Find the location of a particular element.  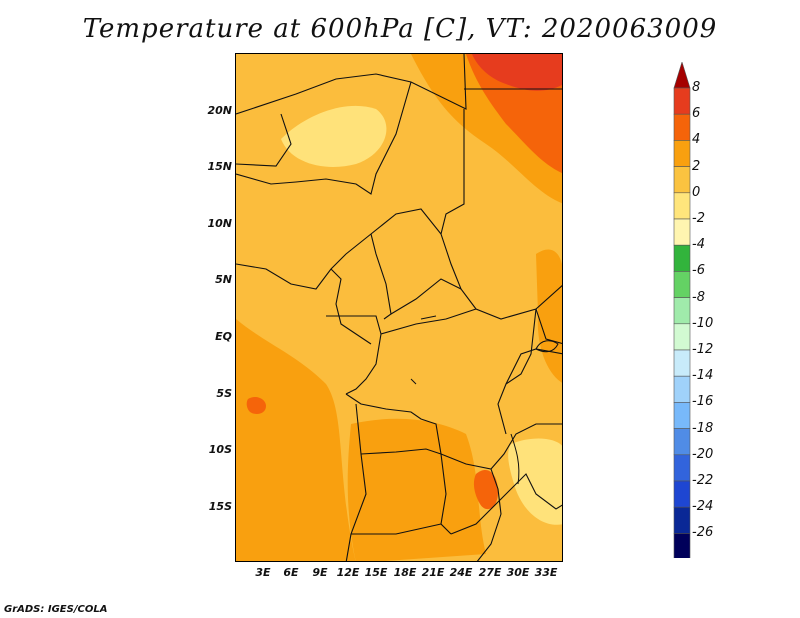

latitude-label: 10S is located at coordinates (220, 449).